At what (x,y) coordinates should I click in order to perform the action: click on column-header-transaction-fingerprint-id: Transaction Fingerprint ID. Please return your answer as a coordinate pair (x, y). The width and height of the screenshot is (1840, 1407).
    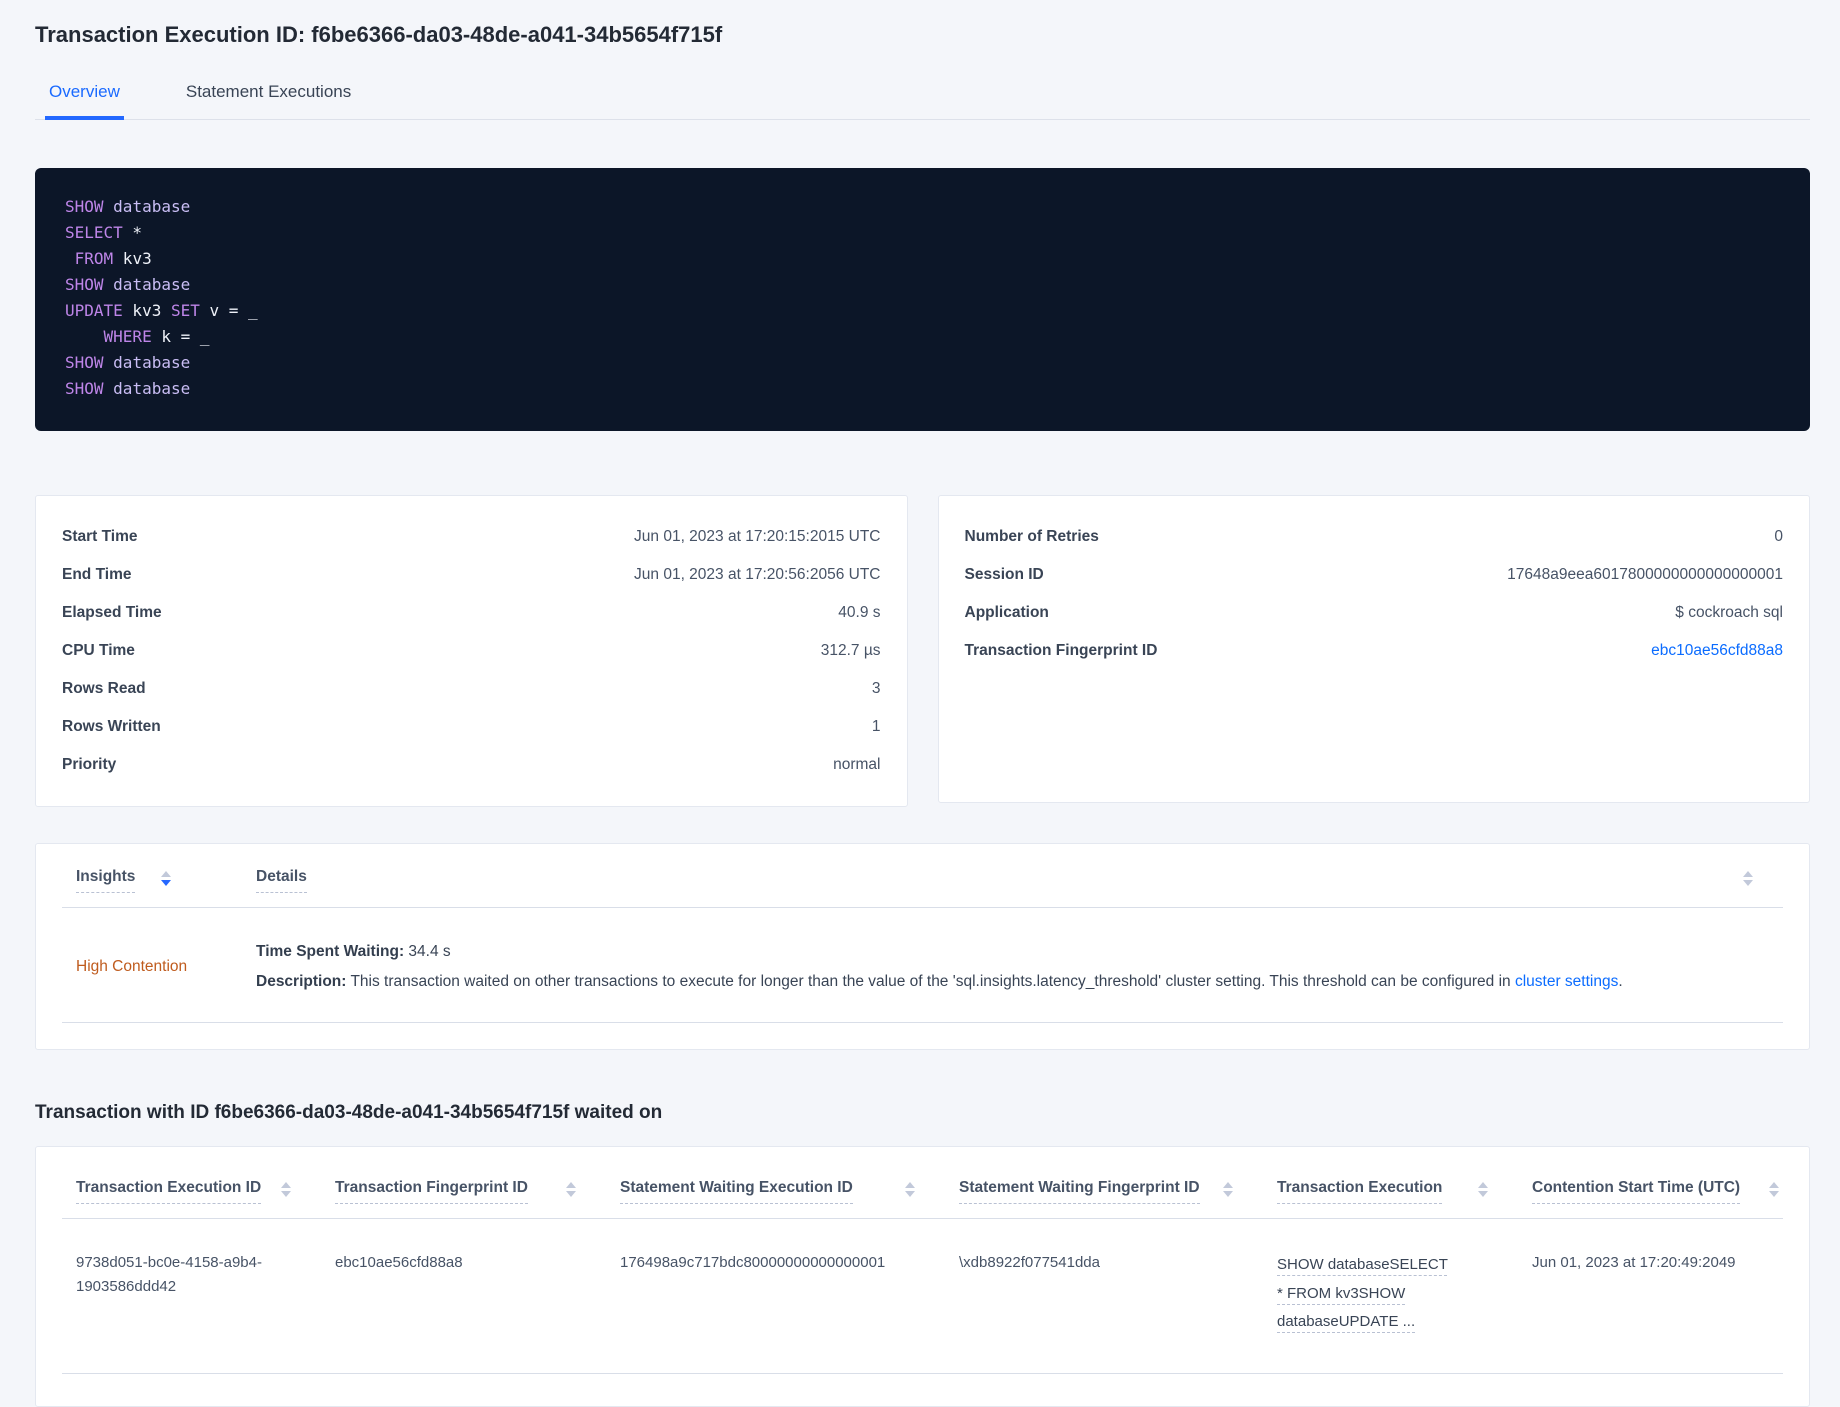
    Looking at the image, I should click on (477, 1192).